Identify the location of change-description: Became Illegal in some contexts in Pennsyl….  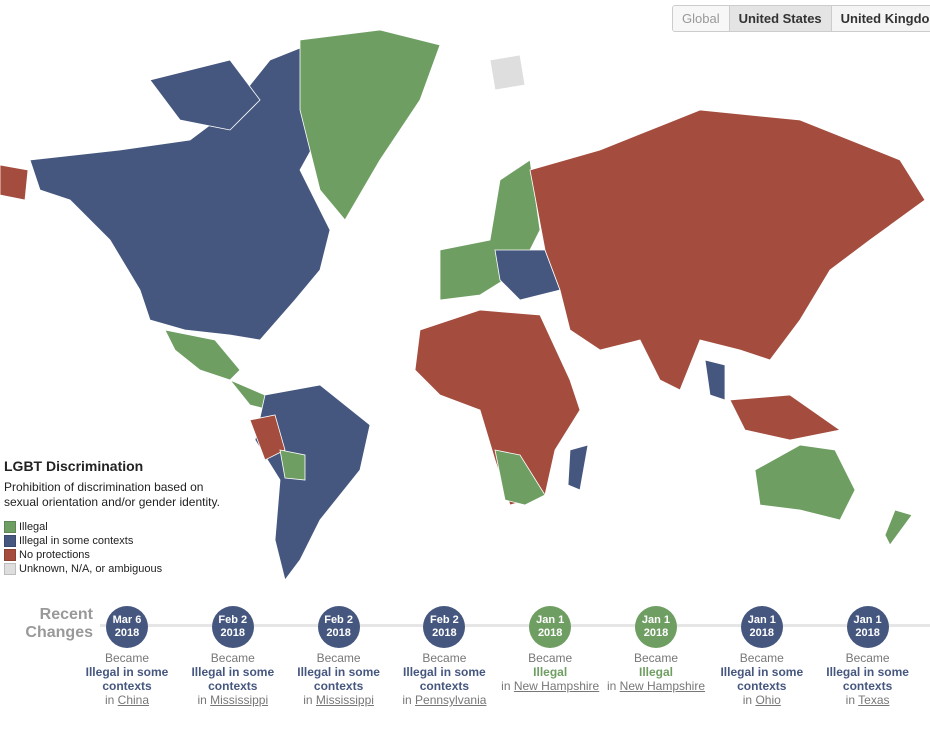
(444, 679).